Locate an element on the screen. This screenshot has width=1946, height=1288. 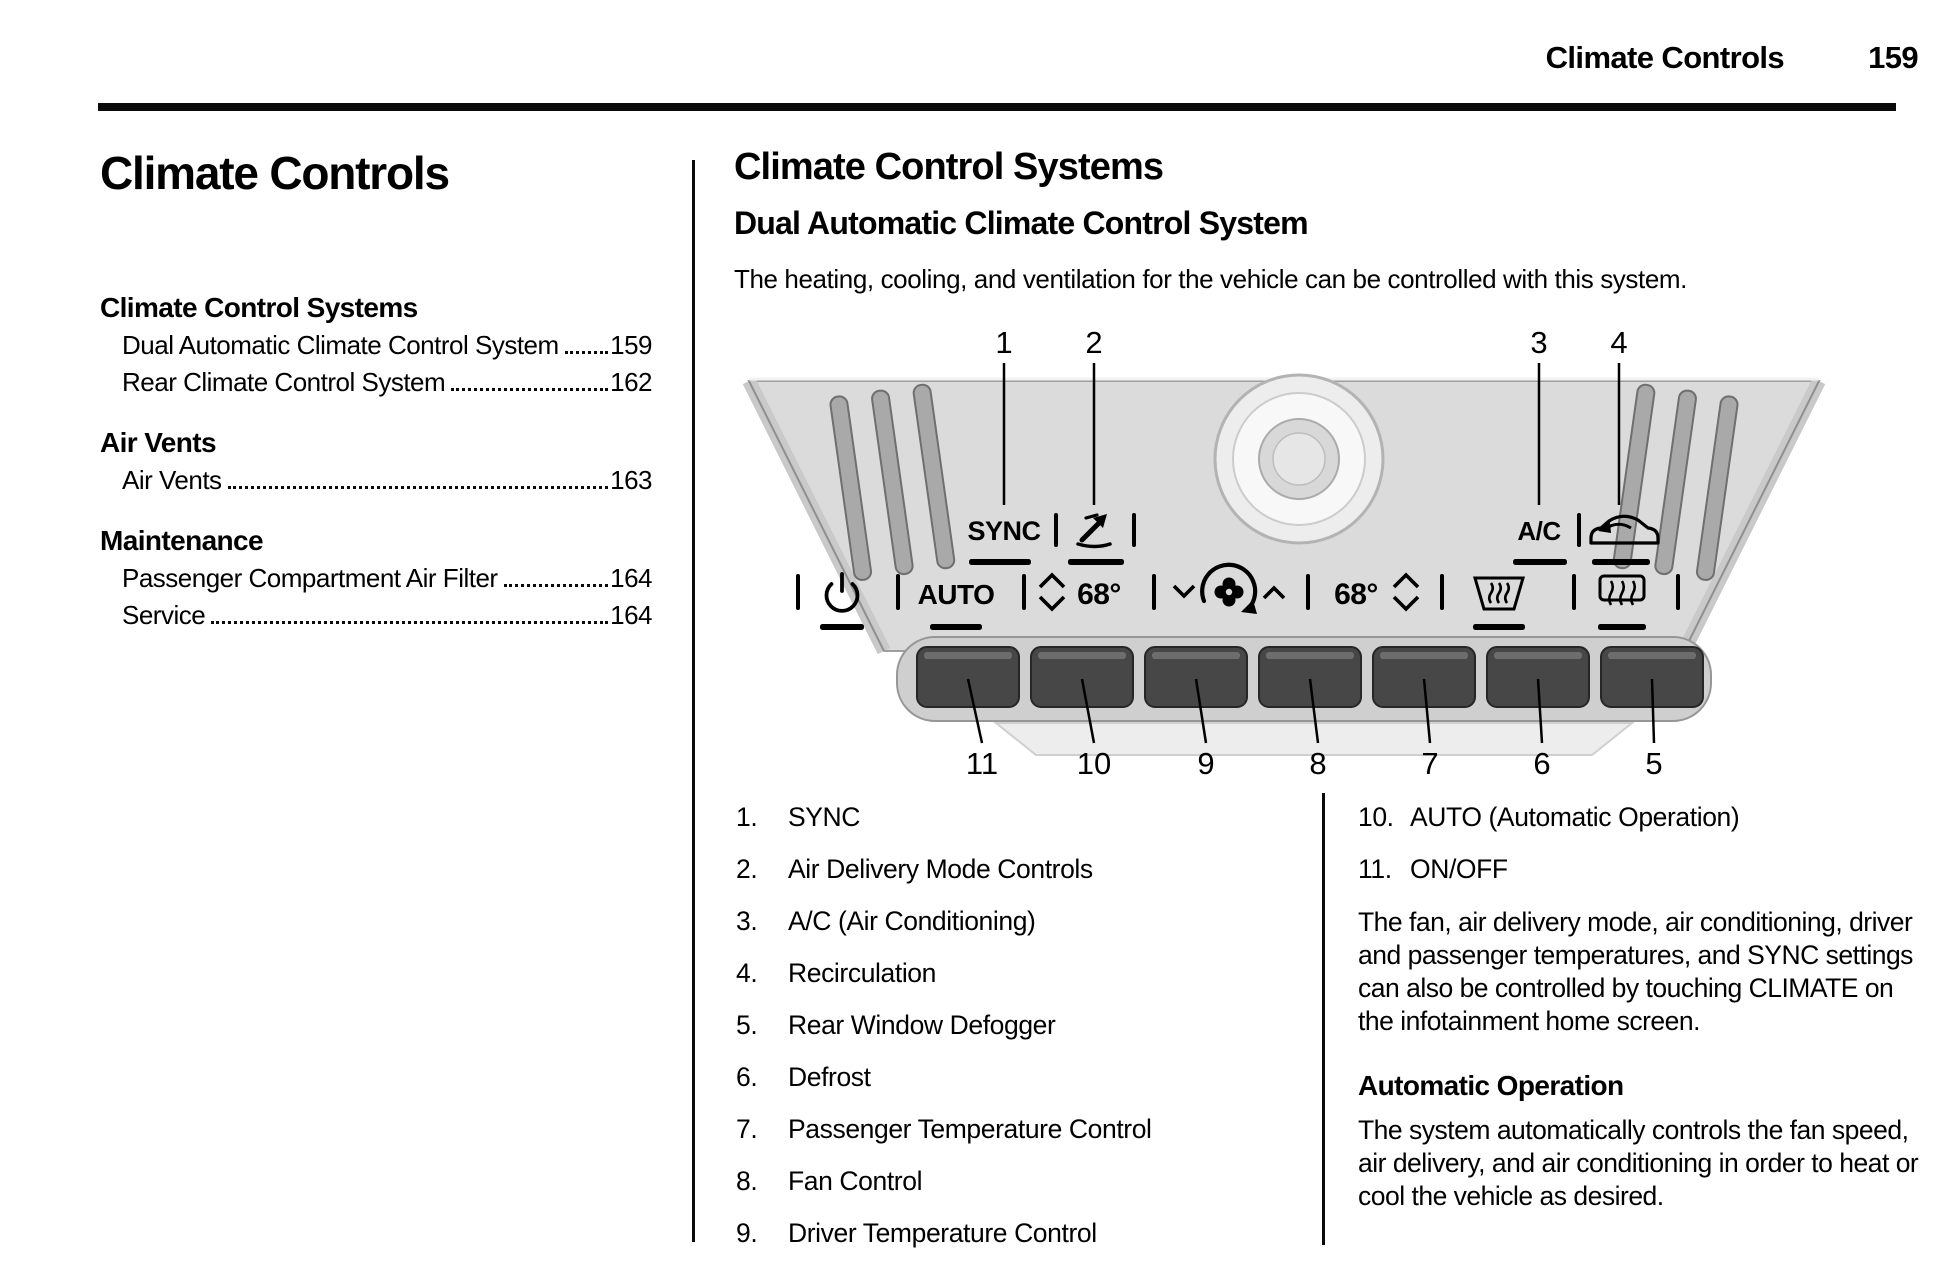
legend-item: 8. Fan Control is located at coordinates (1026, 1181).